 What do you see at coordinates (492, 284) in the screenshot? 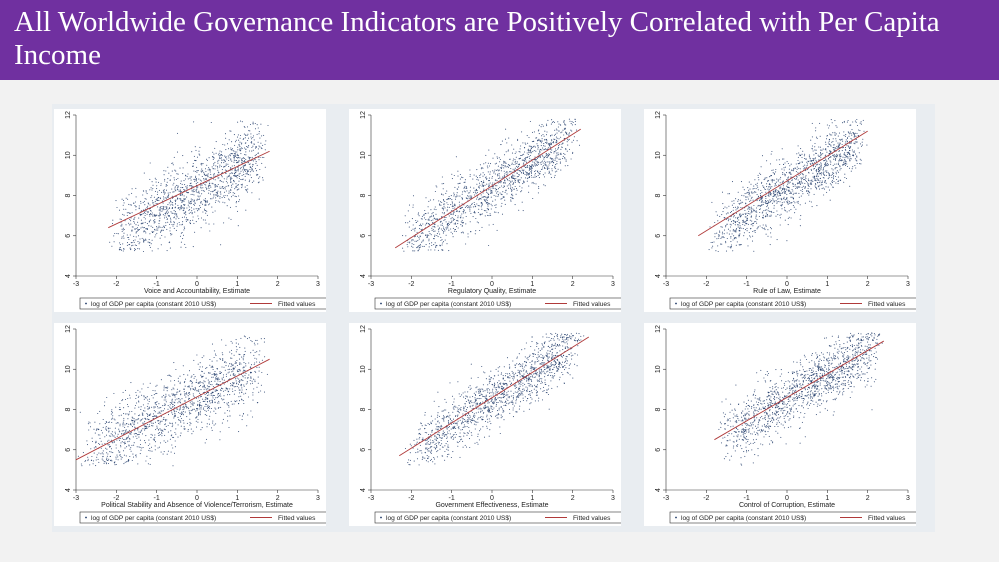
I see `x-tick-label: 0` at bounding box center [492, 284].